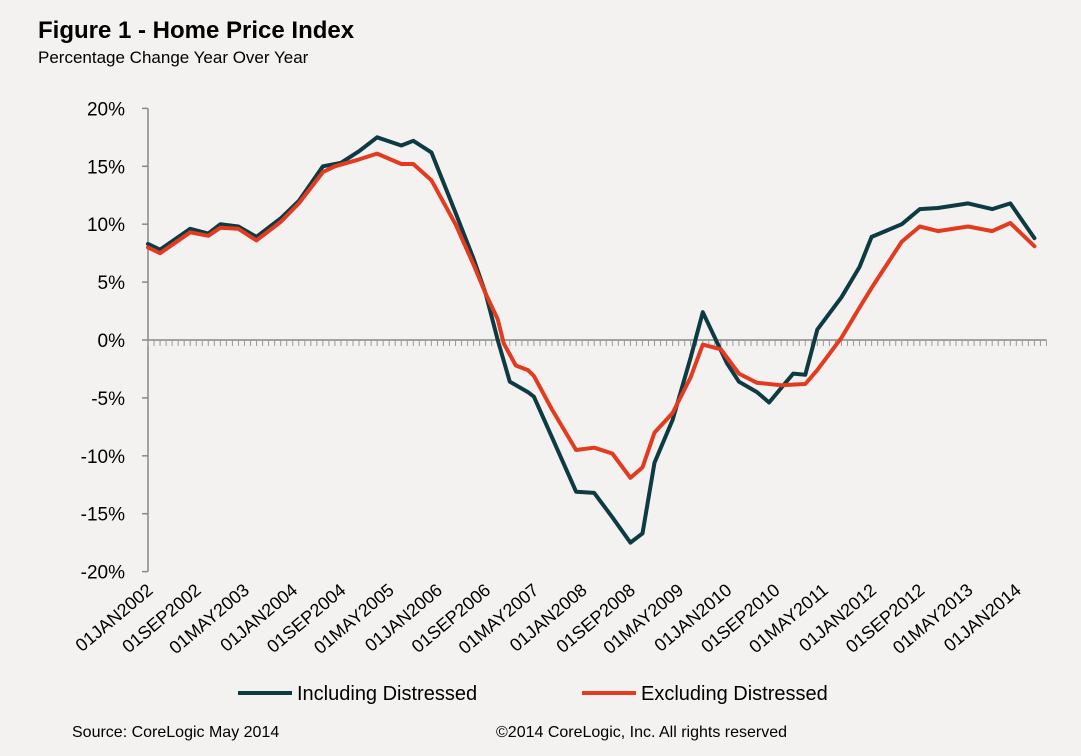 The image size is (1081, 756). What do you see at coordinates (108, 399) in the screenshot?
I see `y-tick-label: -5%` at bounding box center [108, 399].